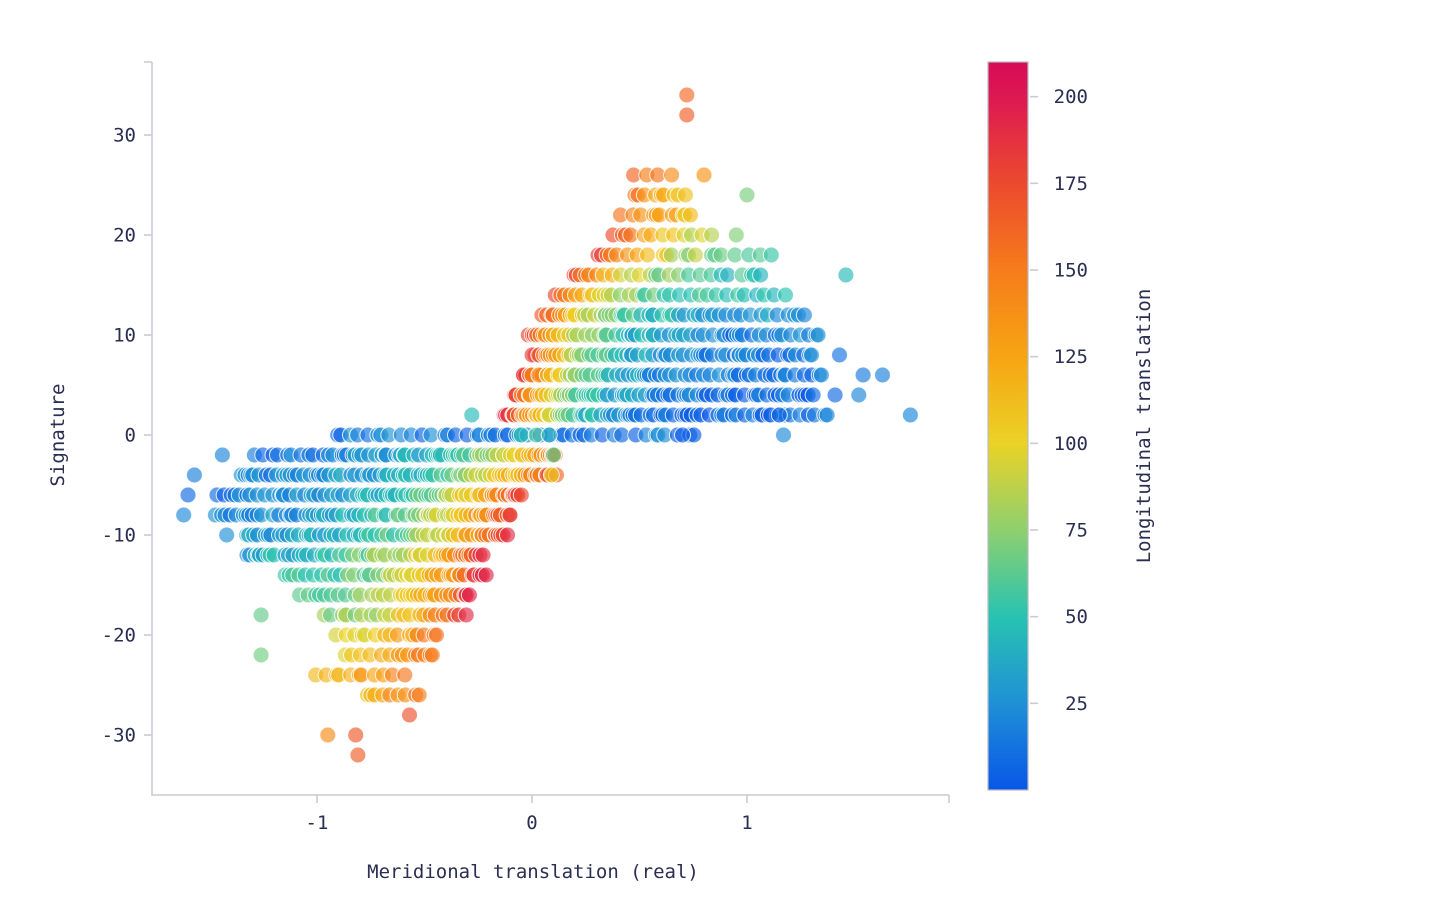 This screenshot has width=1440, height=924. Describe the element at coordinates (1071, 97) in the screenshot. I see `colorbar-tick-label: 200` at that location.